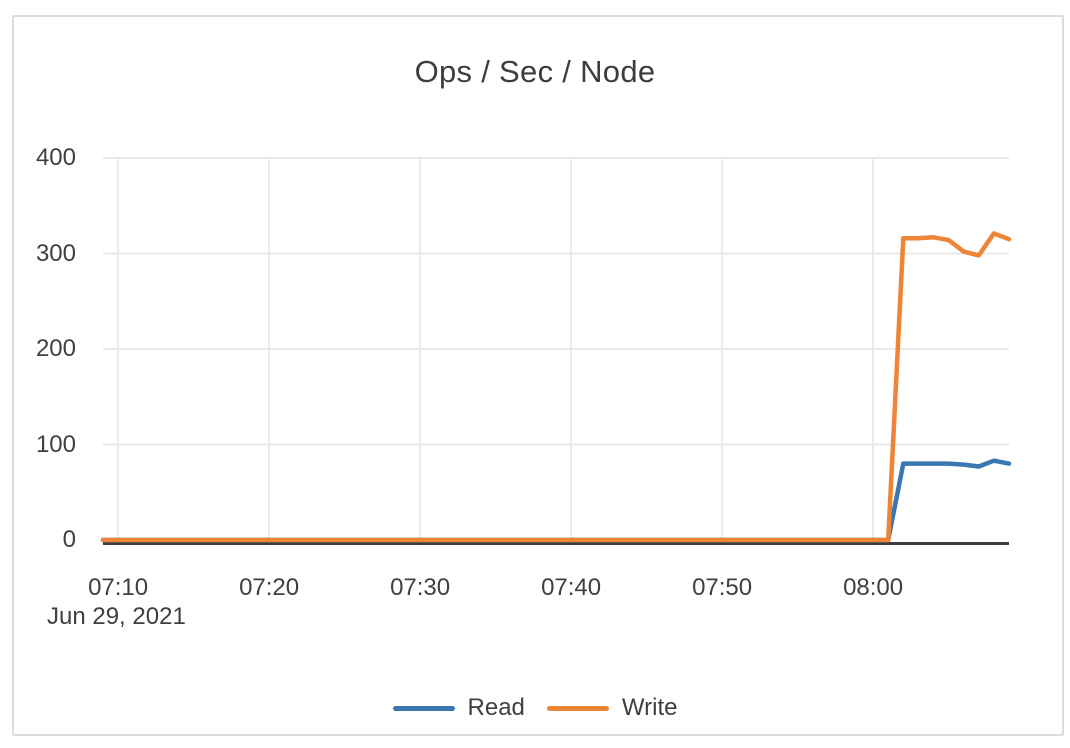 The image size is (1070, 748). Describe the element at coordinates (55, 444) in the screenshot. I see `y-axis-tick-label: 100` at that location.